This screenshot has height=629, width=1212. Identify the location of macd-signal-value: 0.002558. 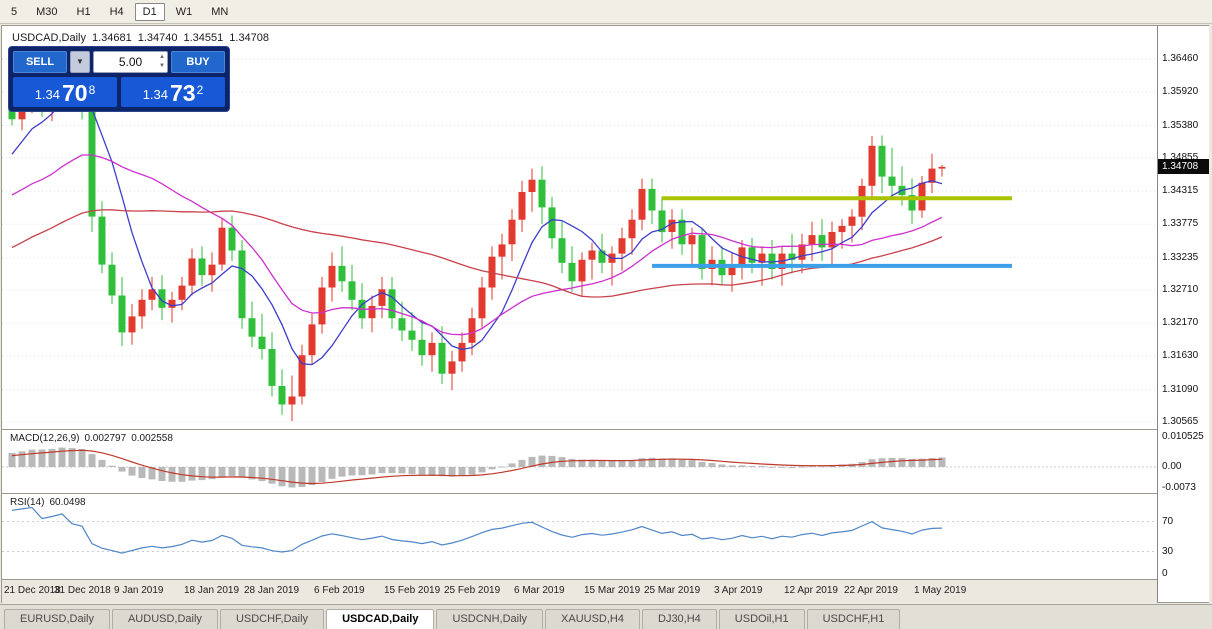
(152, 438).